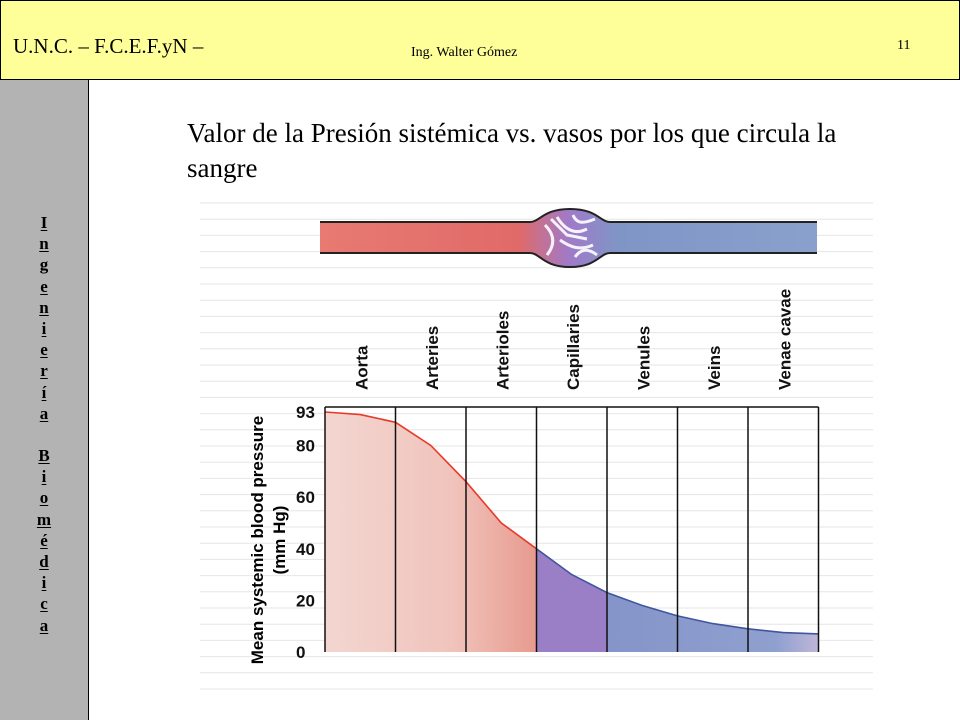 This screenshot has height=720, width=960. Describe the element at coordinates (44, 498) in the screenshot. I see `vertical-letter: o` at that location.